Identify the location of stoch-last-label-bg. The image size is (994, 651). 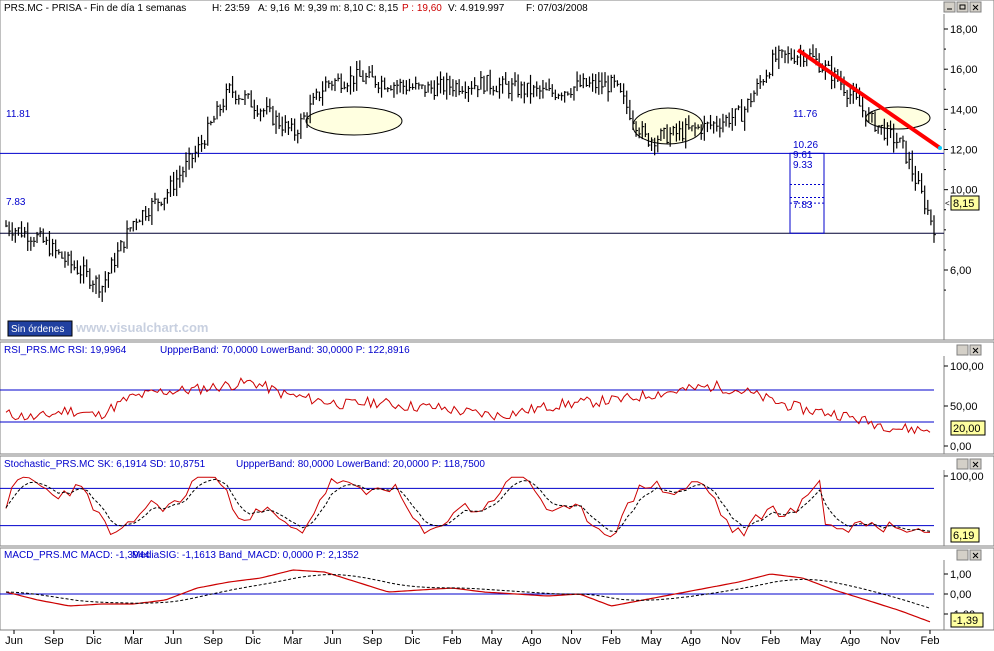
(965, 535).